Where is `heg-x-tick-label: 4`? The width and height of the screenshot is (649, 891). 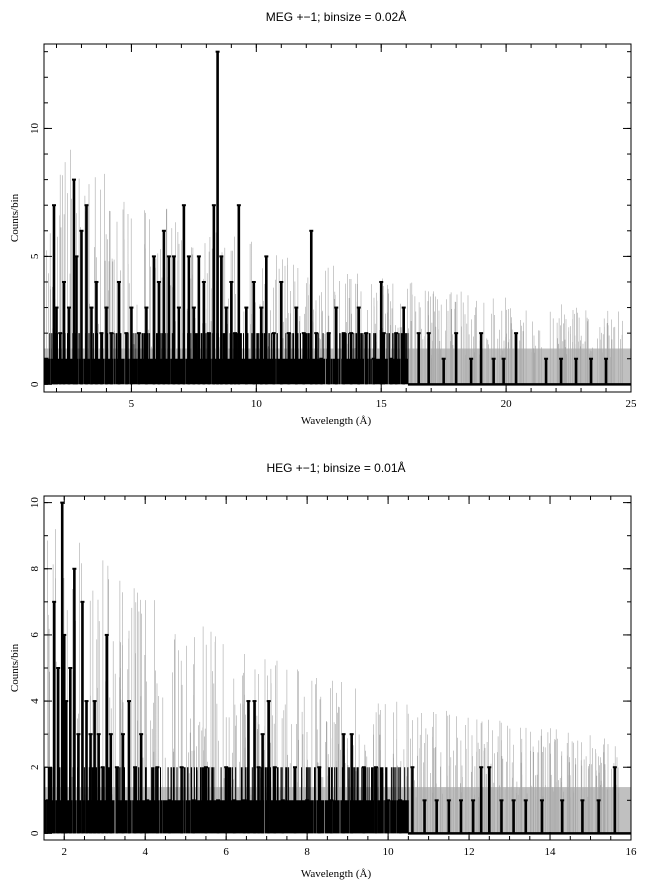
heg-x-tick-label: 4 is located at coordinates (145, 852).